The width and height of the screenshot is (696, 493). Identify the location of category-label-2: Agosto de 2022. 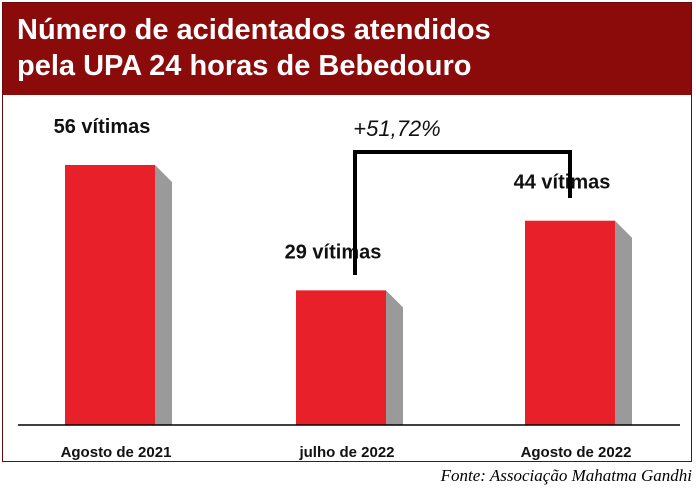
(576, 452).